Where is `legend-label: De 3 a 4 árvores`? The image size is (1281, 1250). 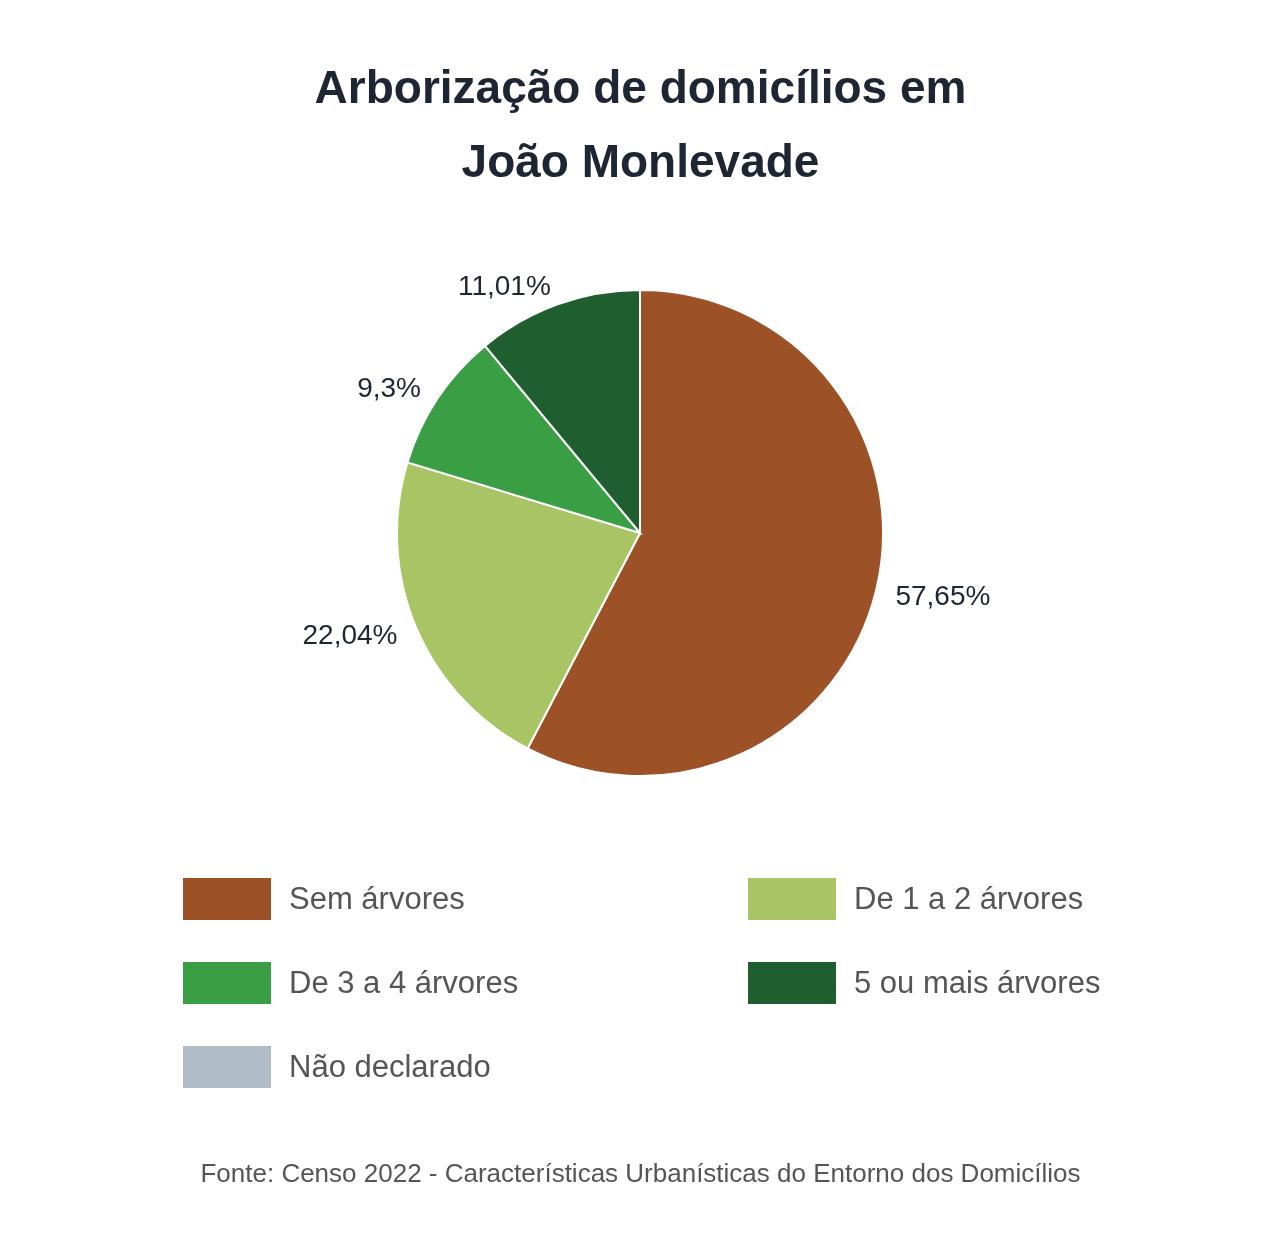 legend-label: De 3 a 4 árvores is located at coordinates (404, 983).